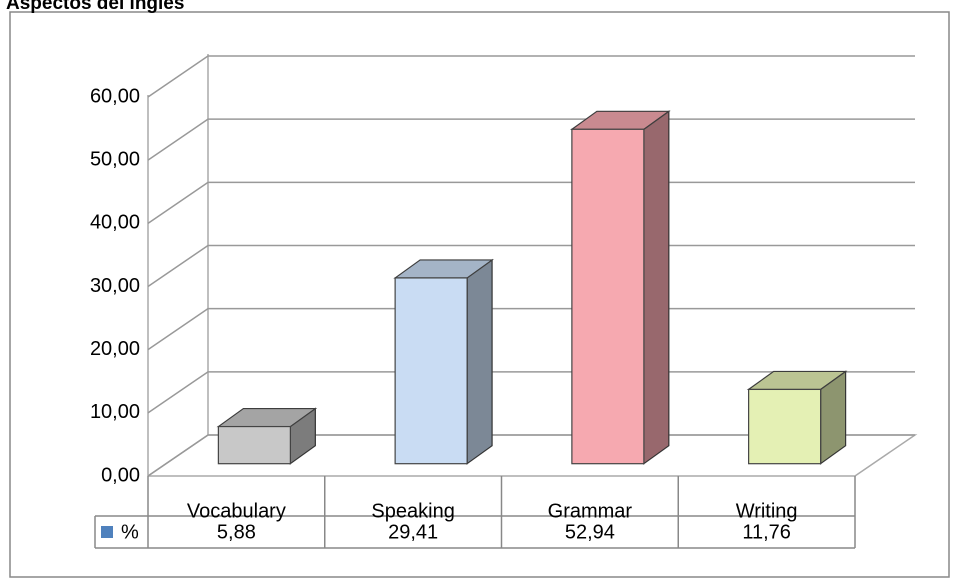  What do you see at coordinates (115, 412) in the screenshot?
I see `y-tick-label: 10,00` at bounding box center [115, 412].